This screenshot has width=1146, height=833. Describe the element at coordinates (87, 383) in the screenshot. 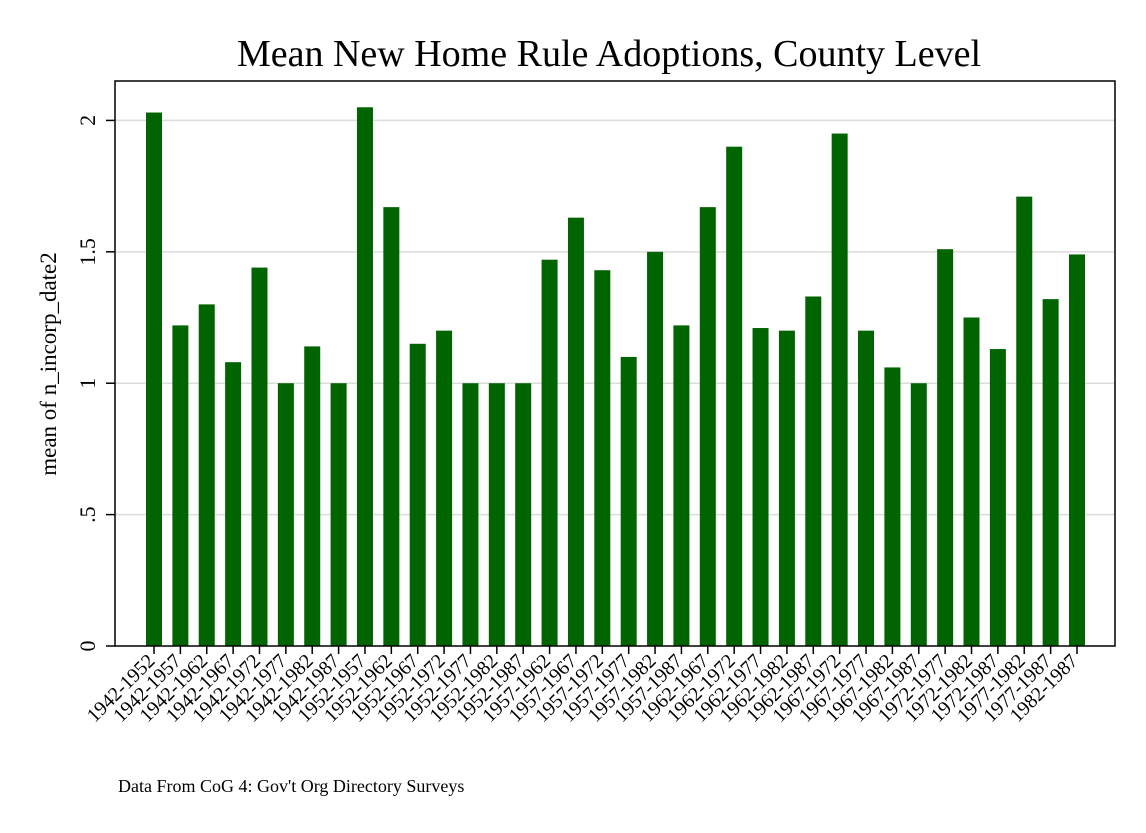

I see `y-tick-label: 1` at that location.